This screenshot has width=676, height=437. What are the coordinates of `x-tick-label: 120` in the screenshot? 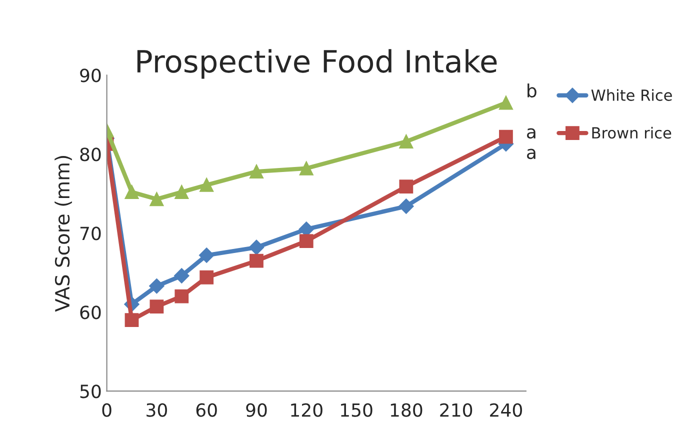 It's located at (306, 410).